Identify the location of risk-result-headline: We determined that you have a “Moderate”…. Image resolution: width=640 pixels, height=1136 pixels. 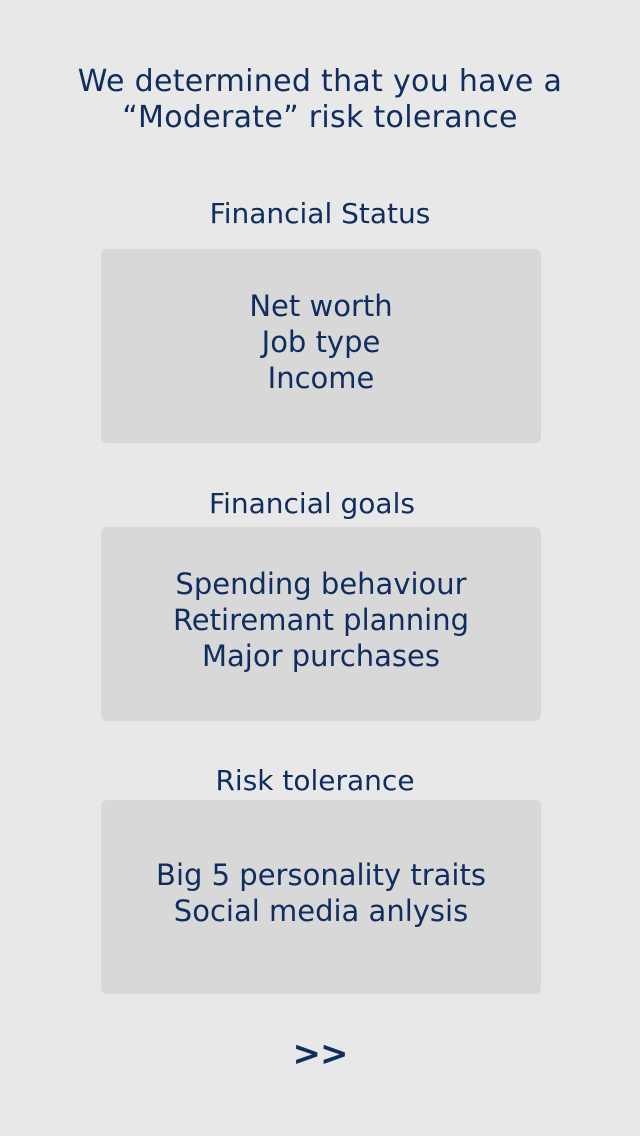
(320, 100).